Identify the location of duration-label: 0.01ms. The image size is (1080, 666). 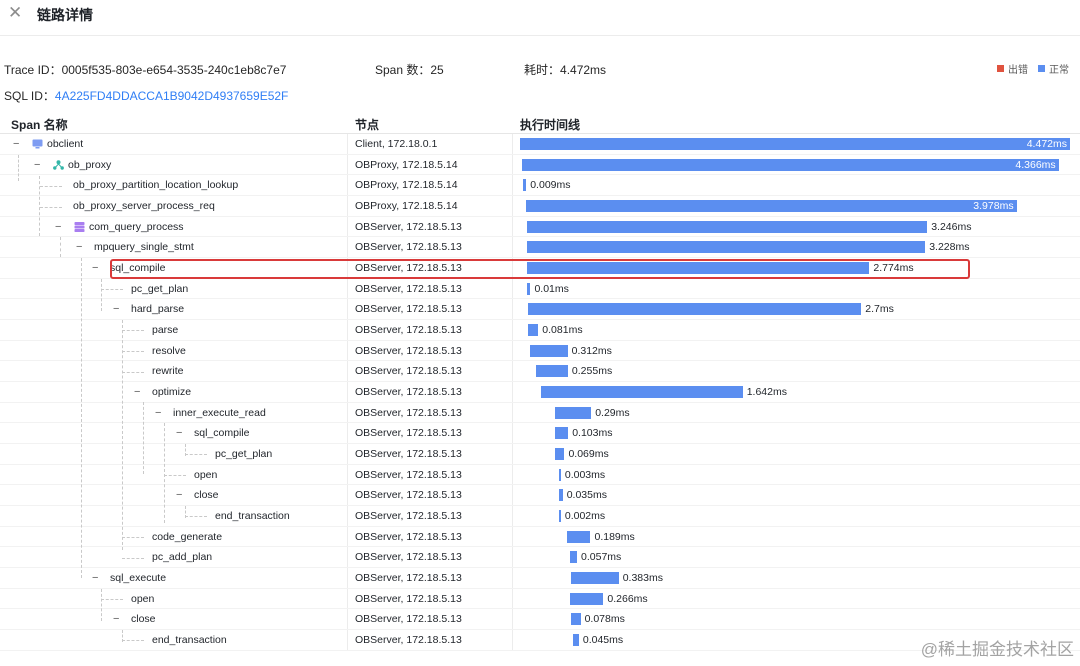
(551, 288).